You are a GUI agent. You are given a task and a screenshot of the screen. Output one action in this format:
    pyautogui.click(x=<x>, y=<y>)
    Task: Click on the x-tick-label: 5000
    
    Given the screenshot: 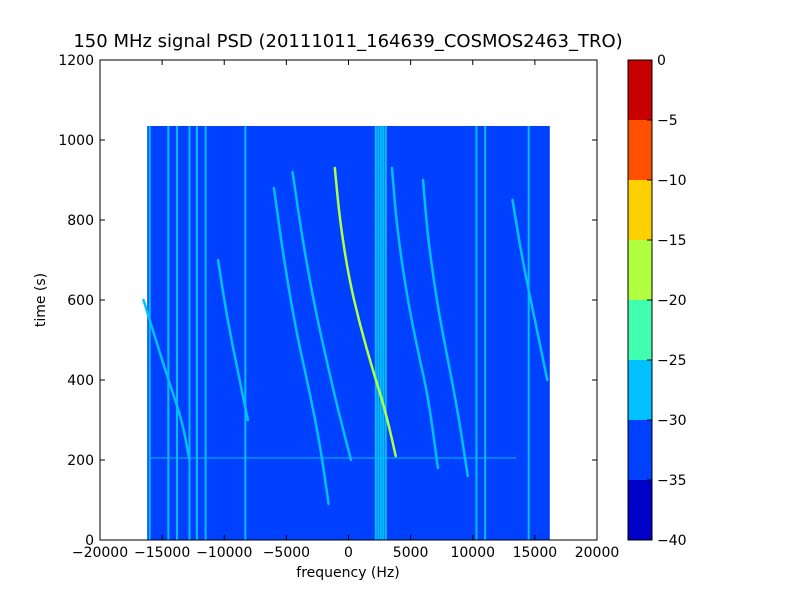 What is the action you would take?
    pyautogui.click(x=411, y=553)
    